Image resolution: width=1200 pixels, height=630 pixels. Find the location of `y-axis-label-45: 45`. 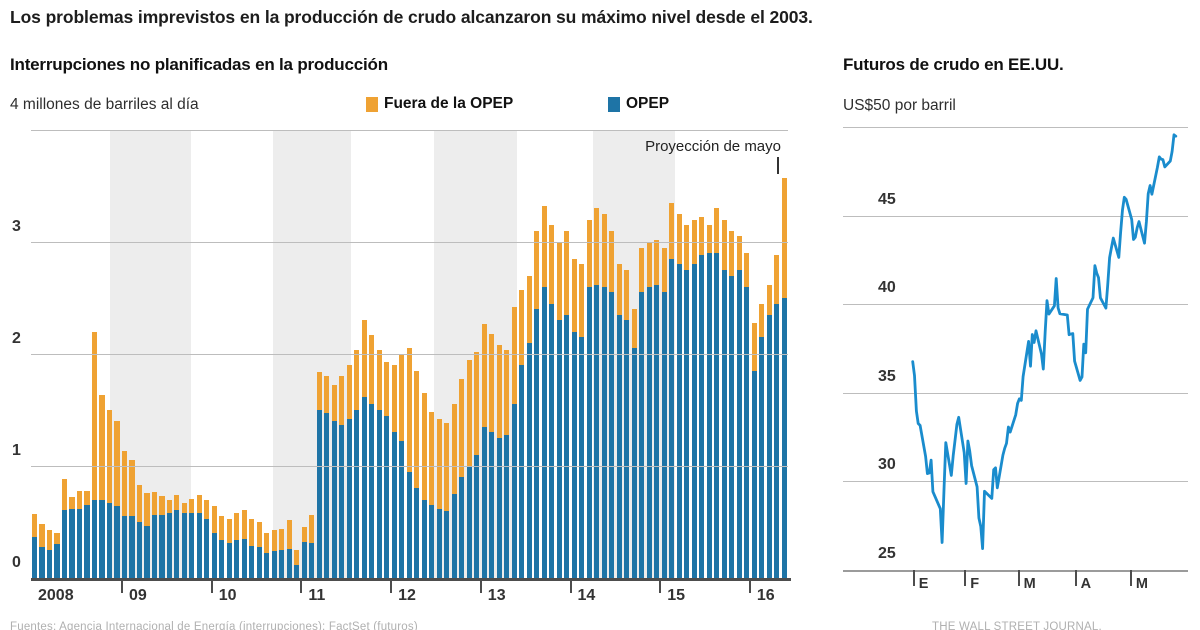

y-axis-label-45: 45 is located at coordinates (887, 199).